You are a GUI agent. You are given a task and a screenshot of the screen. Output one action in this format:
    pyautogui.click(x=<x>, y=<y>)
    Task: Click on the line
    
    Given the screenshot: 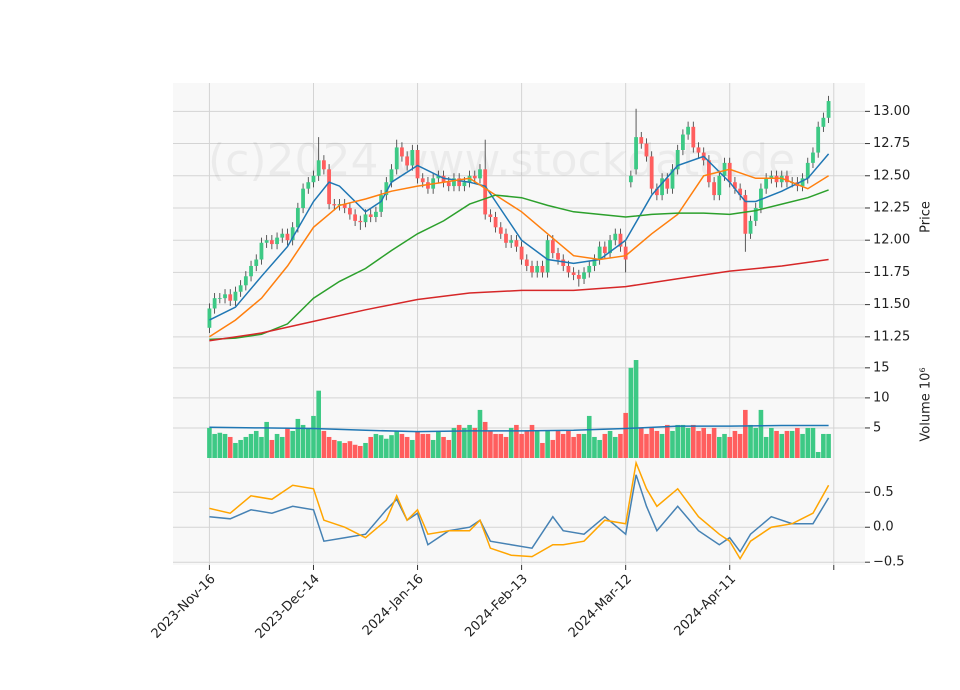 What is the action you would take?
    pyautogui.click(x=519, y=265)
    